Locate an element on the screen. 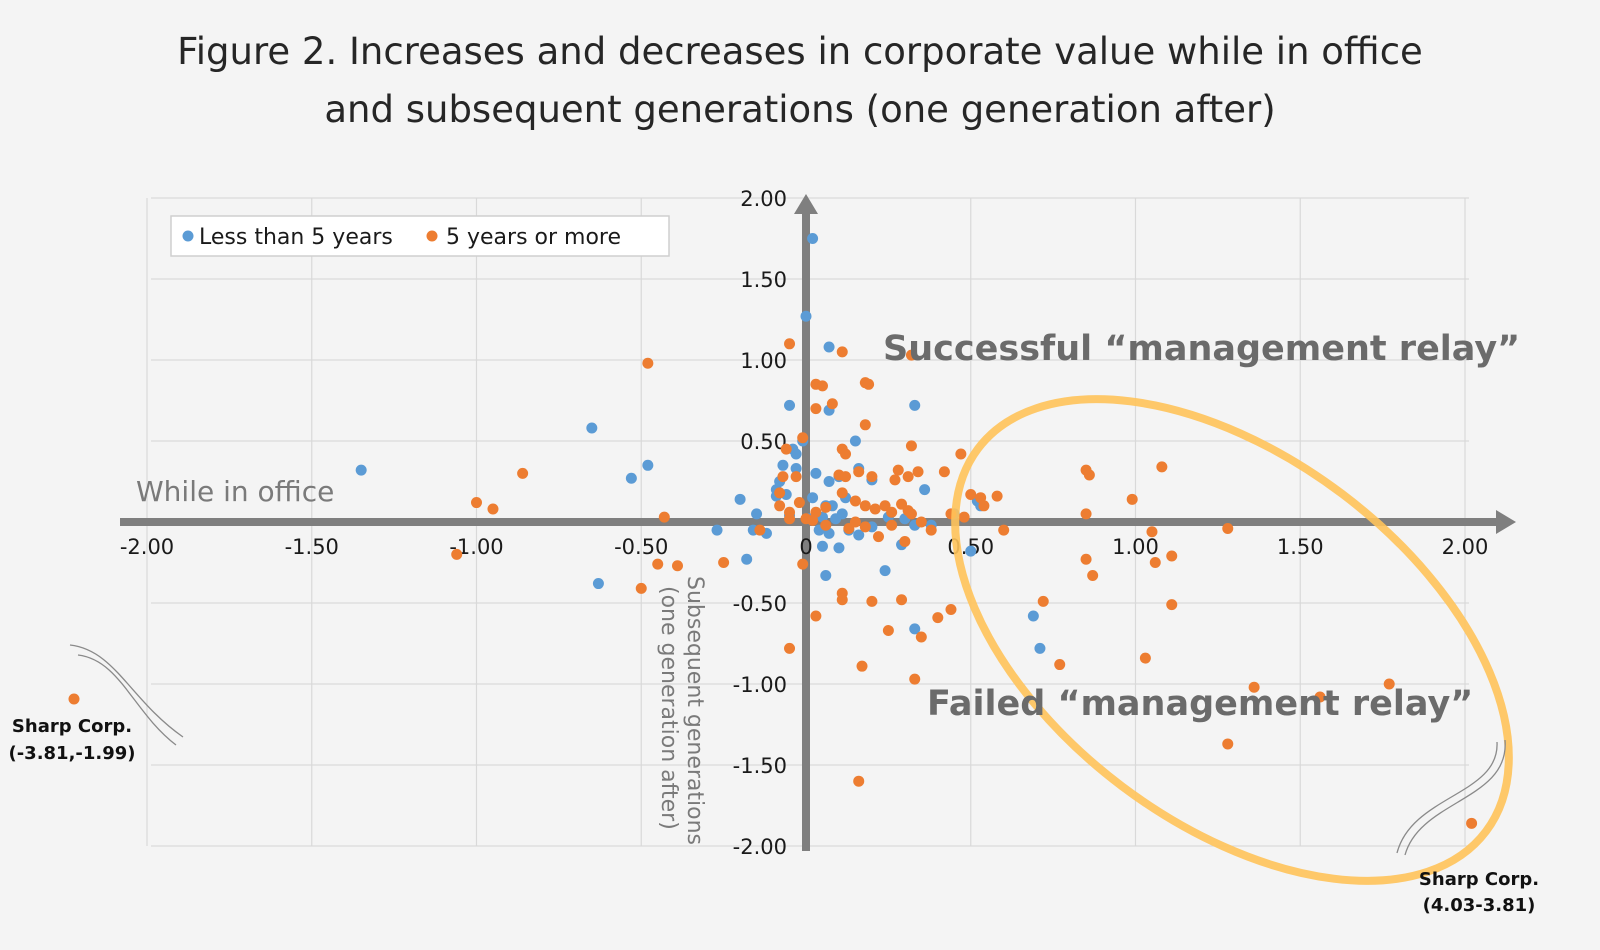 Image resolution: width=1600 pixels, height=950 pixels. x-axis-arrow is located at coordinates (1506, 522).